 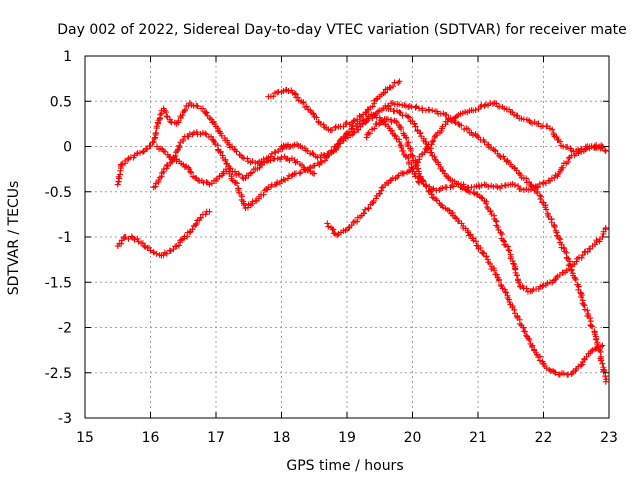 What do you see at coordinates (85, 438) in the screenshot?
I see `x-tick-label: 15` at bounding box center [85, 438].